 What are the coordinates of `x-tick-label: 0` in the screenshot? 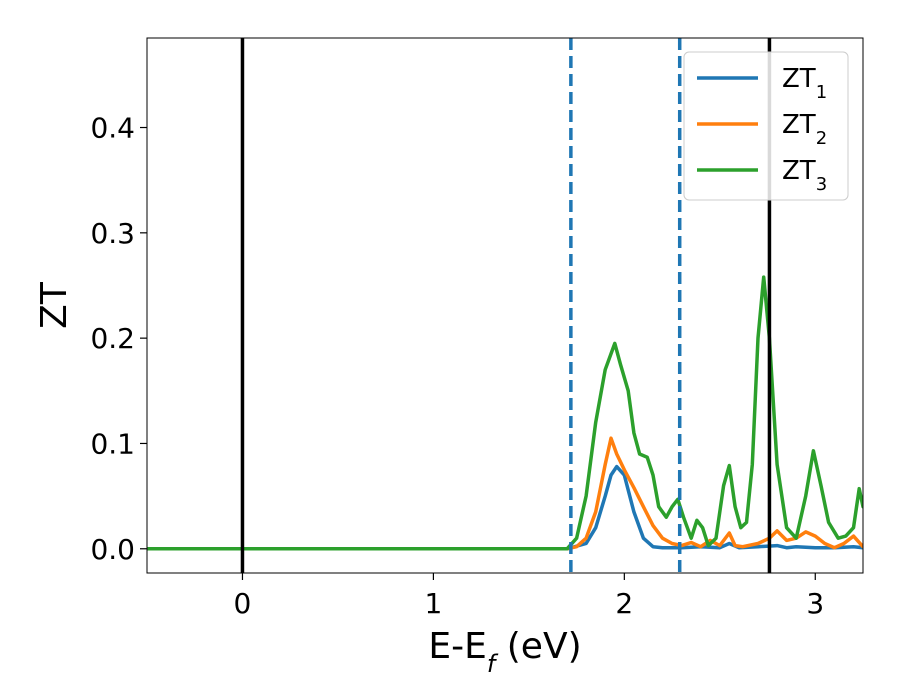 It's located at (243, 603).